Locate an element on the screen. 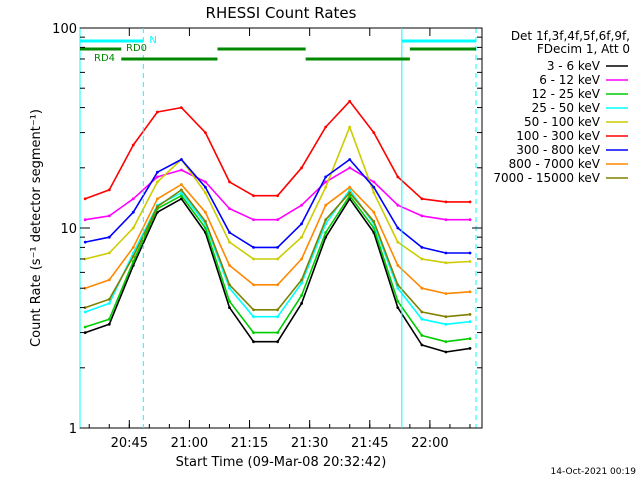  legend-label-3: 25 - 50 keV is located at coordinates (566, 108).